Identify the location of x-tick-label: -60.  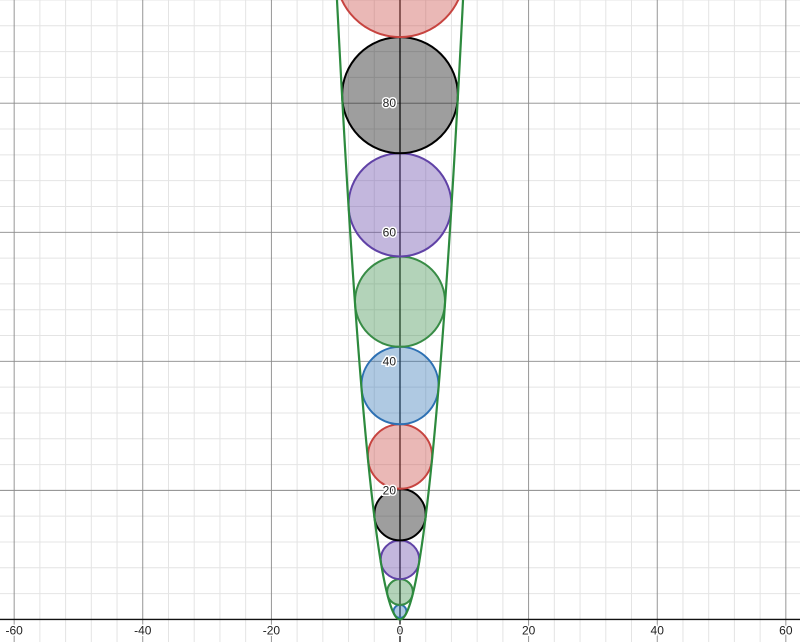
(14, 630).